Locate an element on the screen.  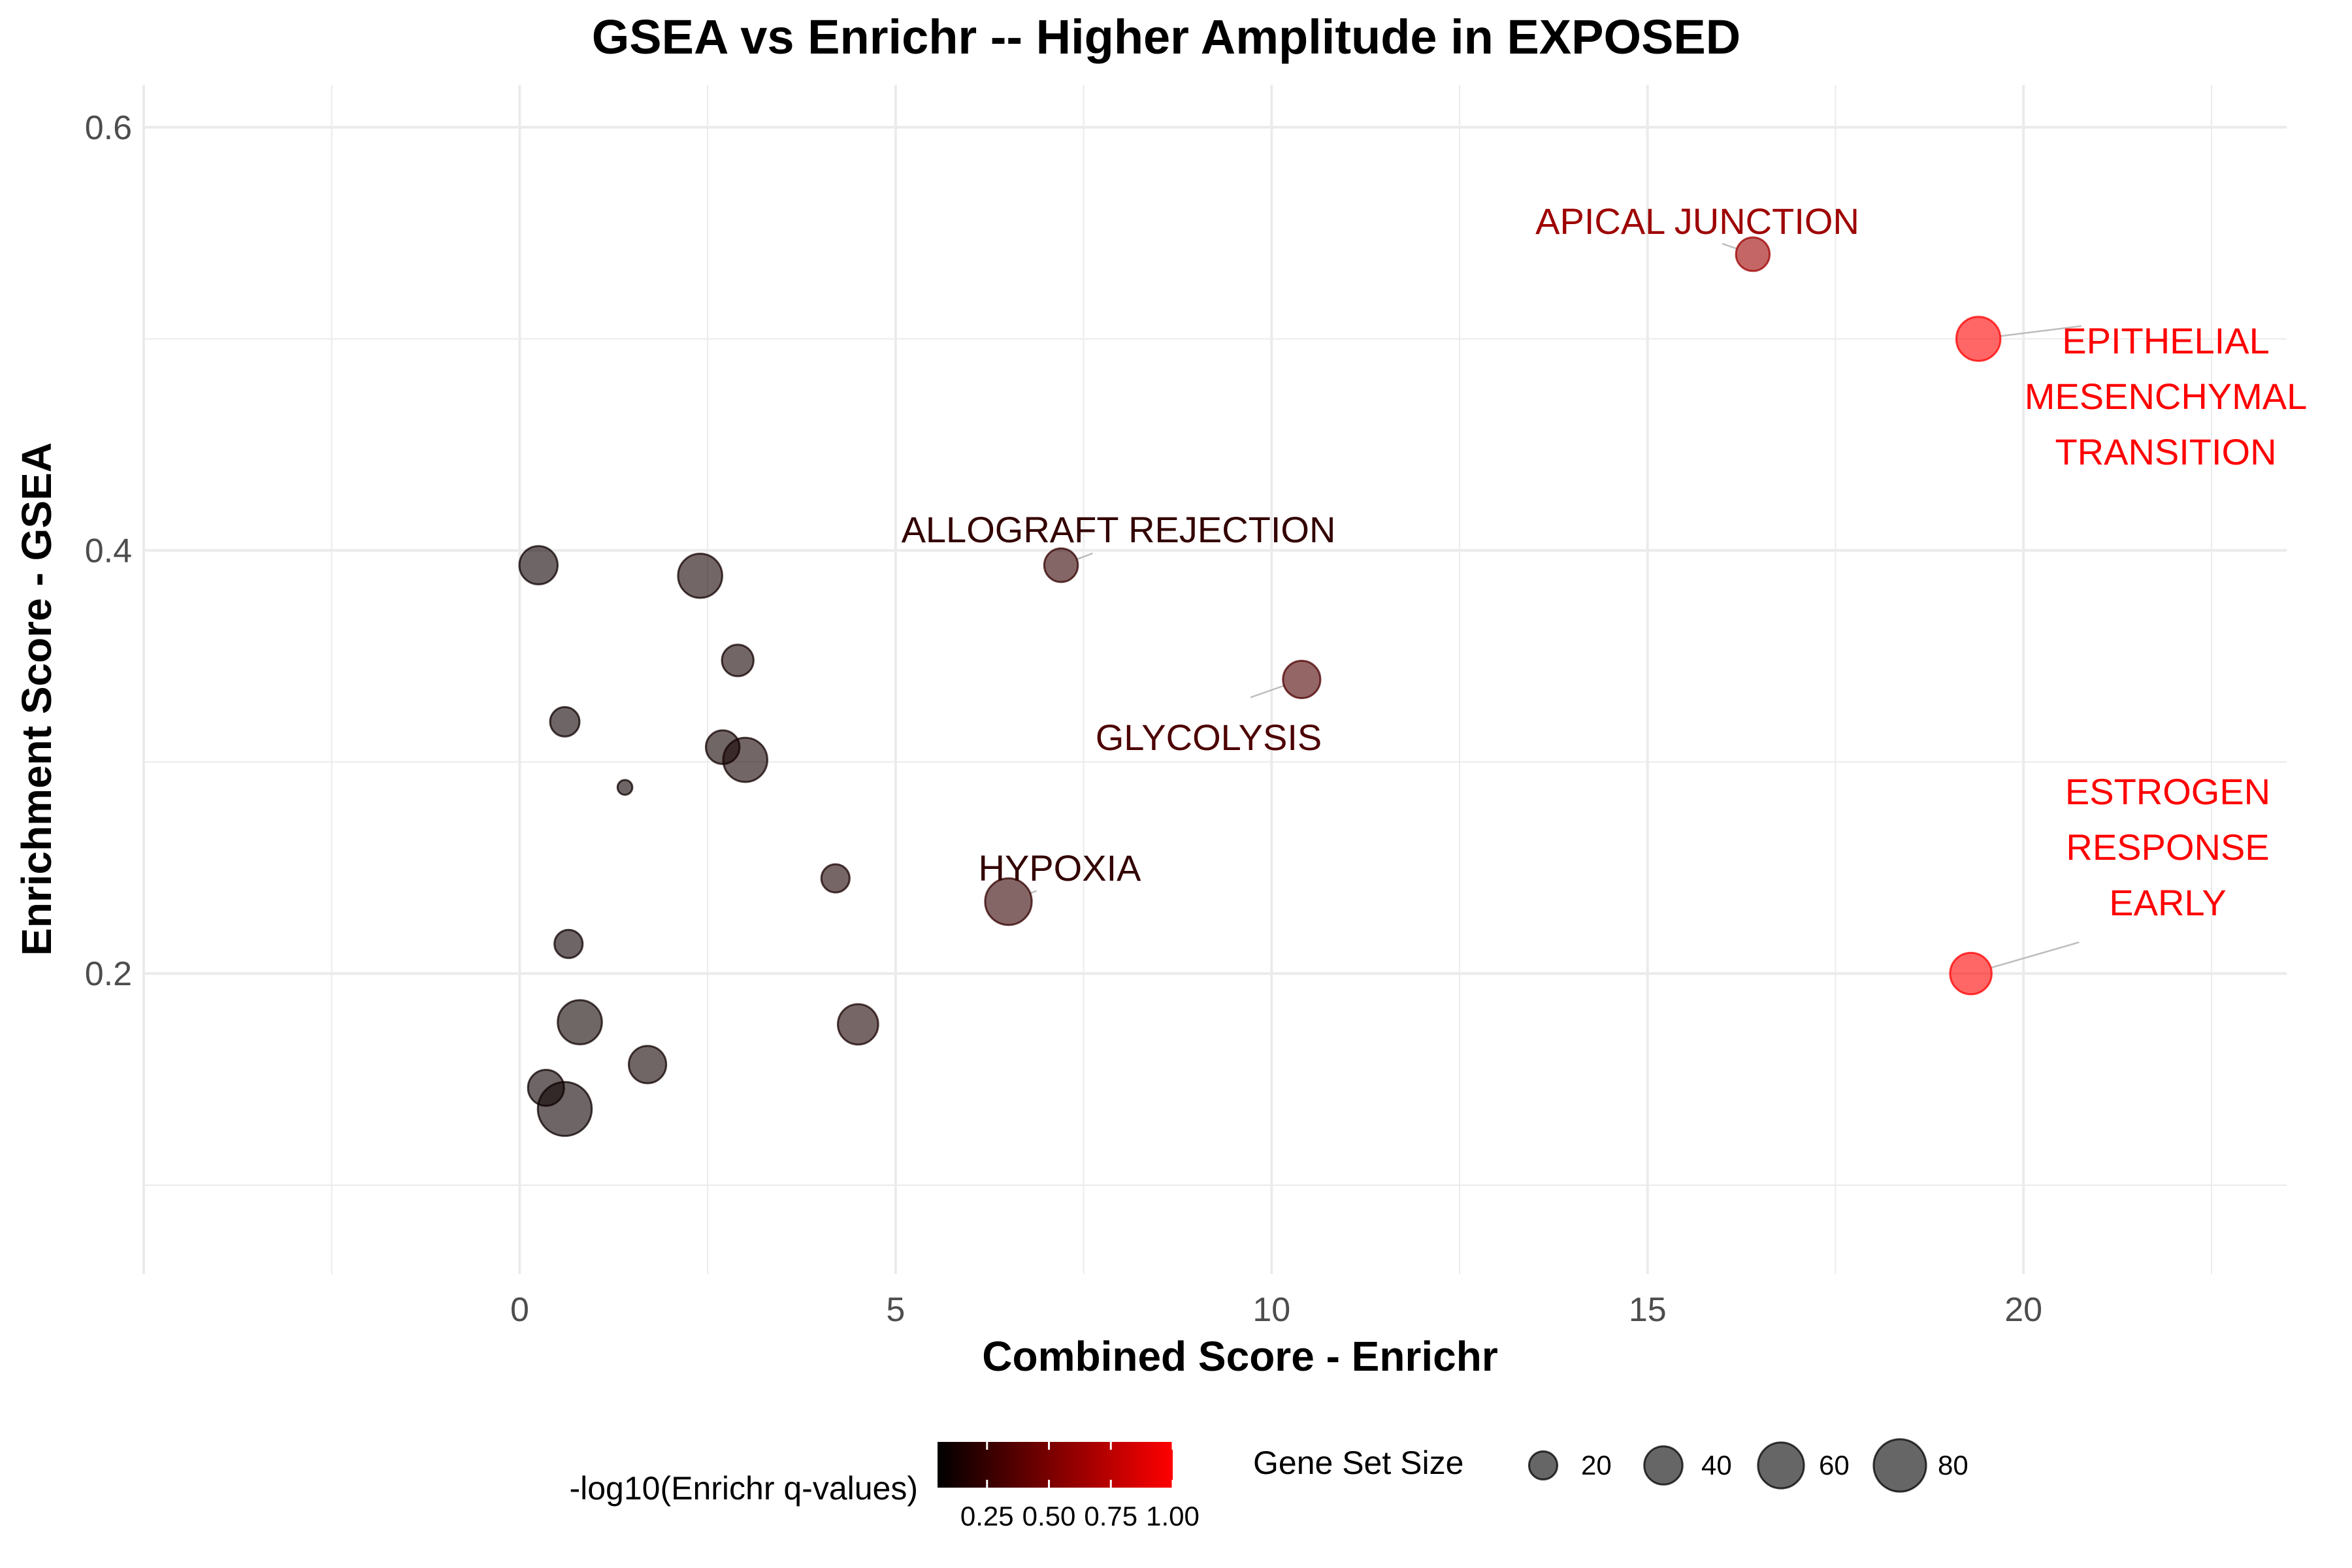
x-tick-label: 5 is located at coordinates (895, 1310).